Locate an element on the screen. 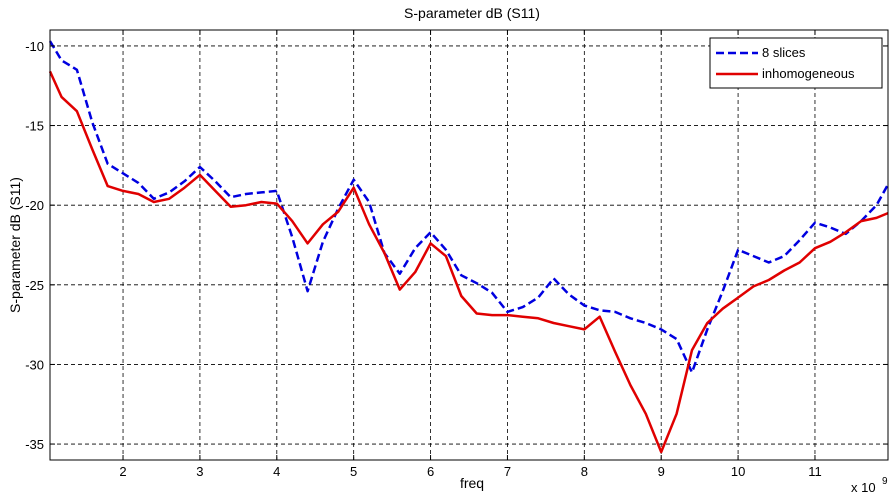 The width and height of the screenshot is (894, 496). x-tick-label: 6 is located at coordinates (430, 471).